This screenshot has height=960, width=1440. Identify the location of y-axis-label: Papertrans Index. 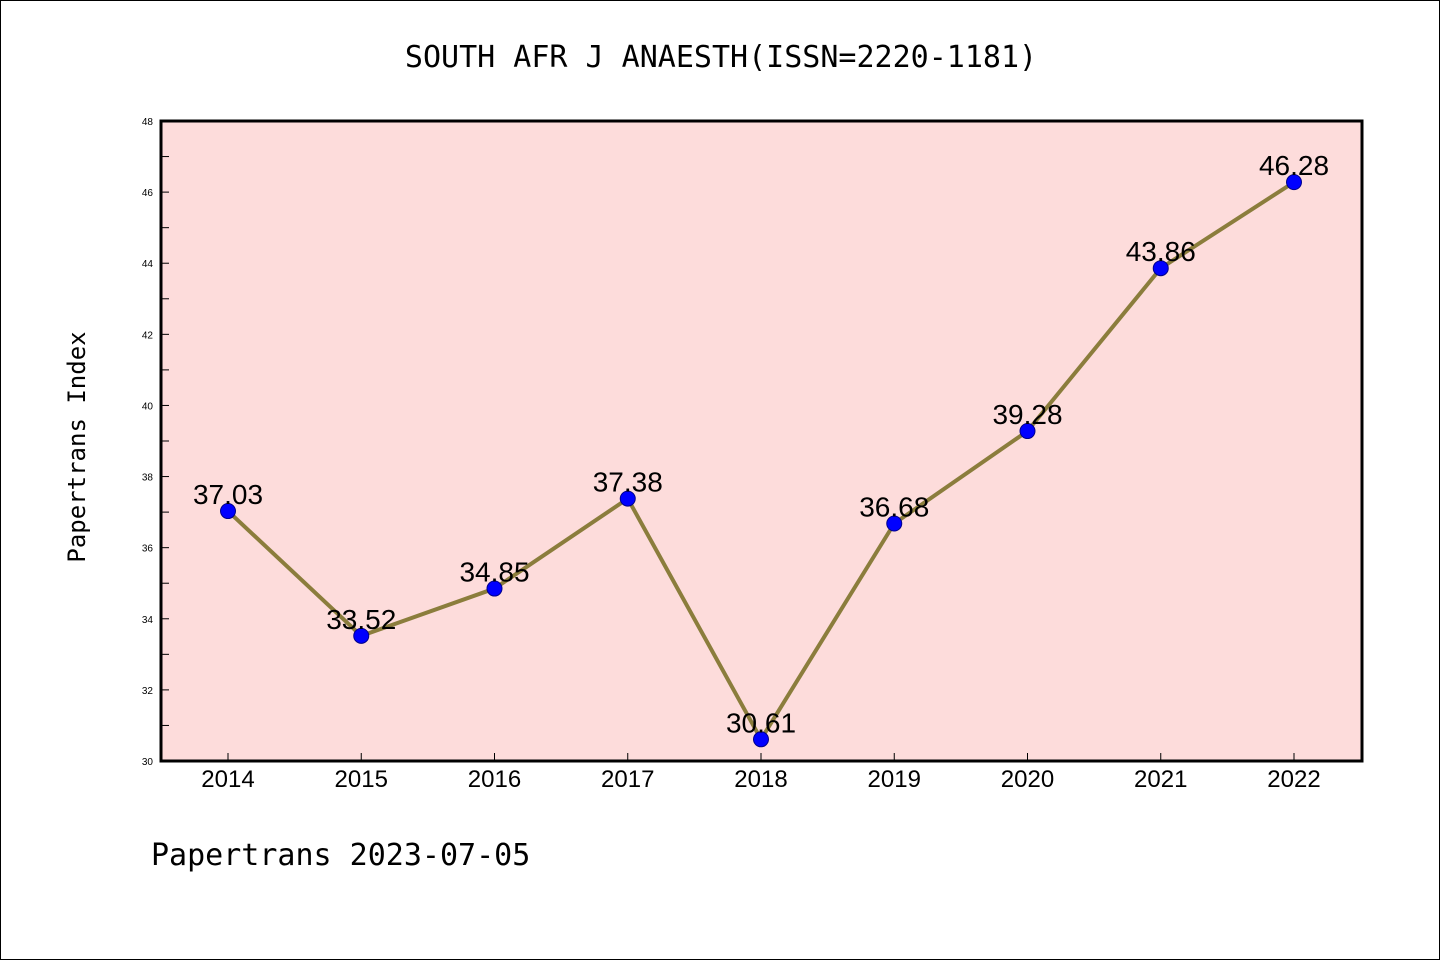
(77, 446).